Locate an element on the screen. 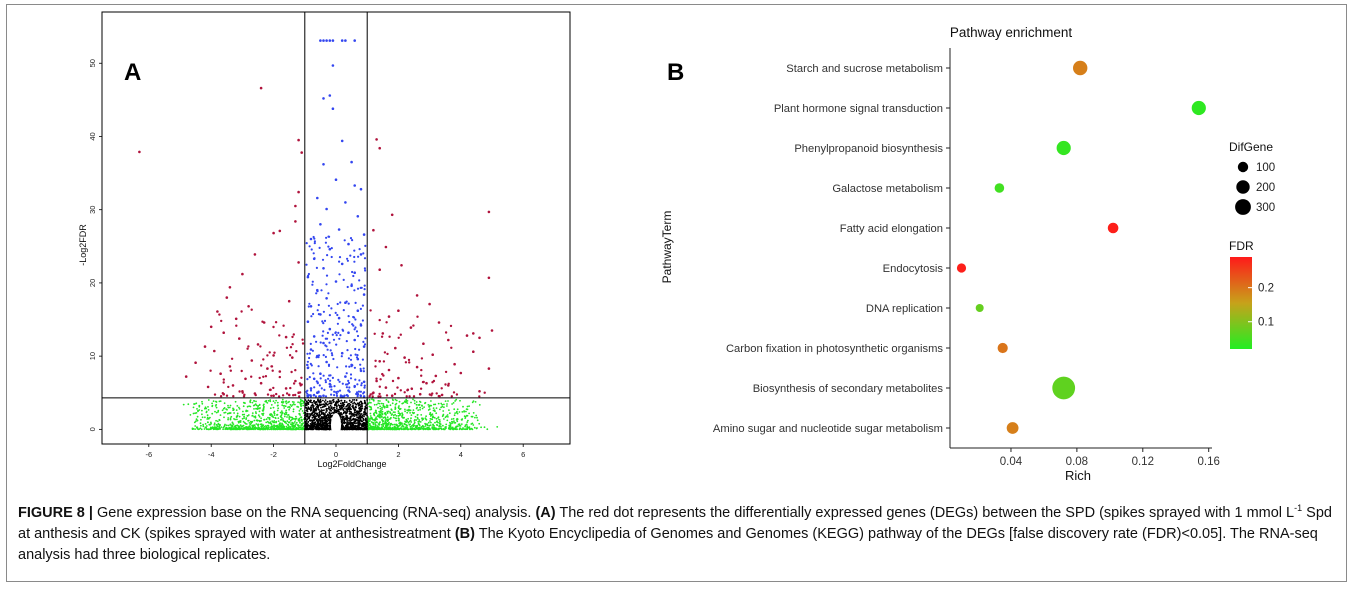  enrichment-x-tick-label: 0.08 is located at coordinates (1077, 462).